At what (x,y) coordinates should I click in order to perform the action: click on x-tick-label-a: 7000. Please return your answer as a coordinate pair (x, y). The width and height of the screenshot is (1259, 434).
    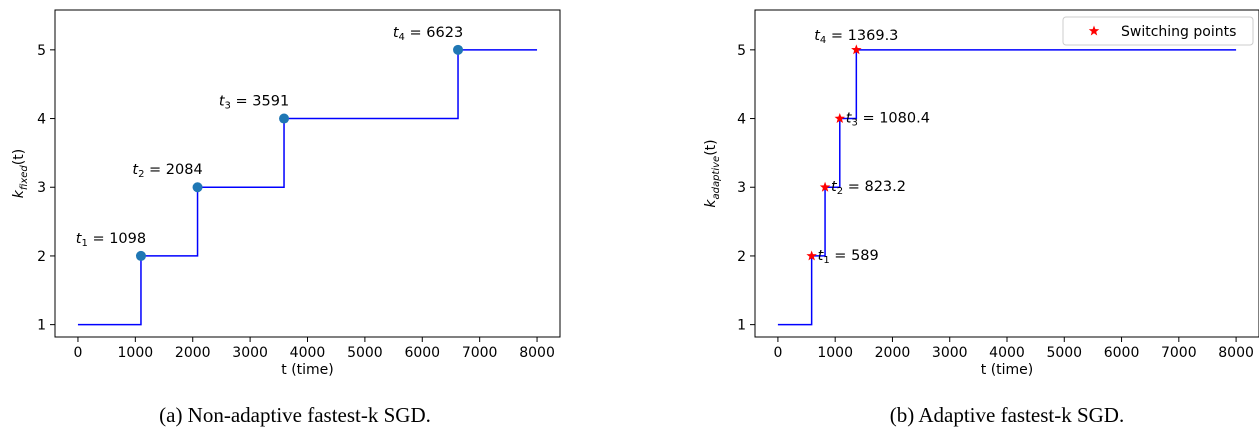
    Looking at the image, I should click on (480, 353).